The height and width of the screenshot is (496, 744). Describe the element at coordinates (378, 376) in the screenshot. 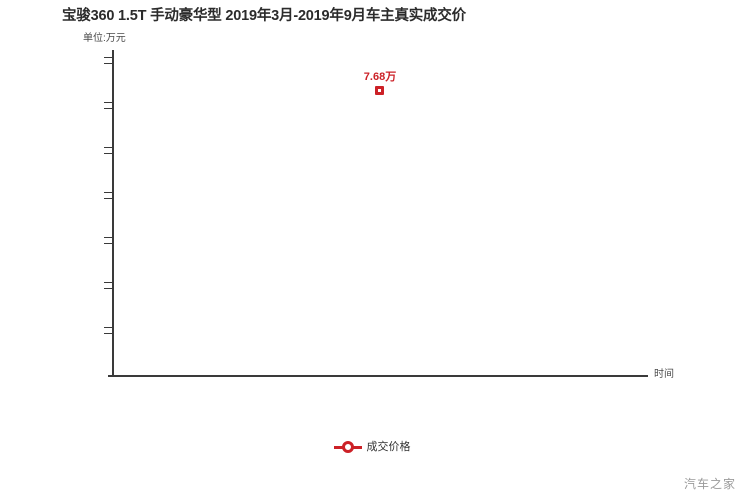

I see `x-axis-line` at that location.